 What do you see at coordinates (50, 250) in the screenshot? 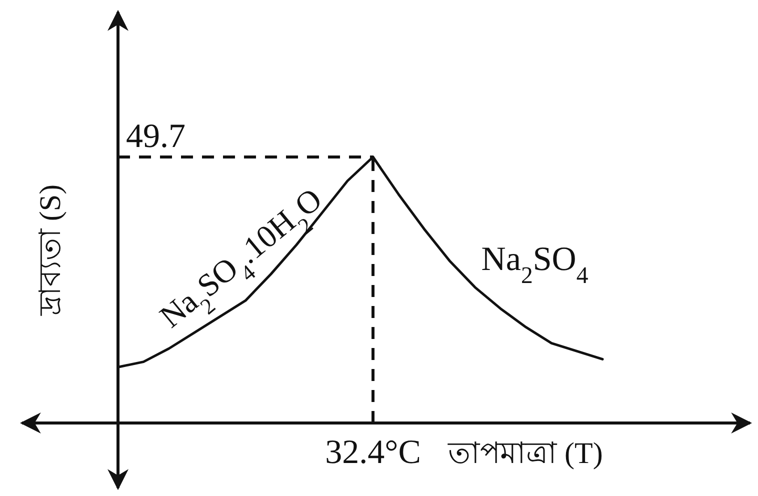
I see `y-axis-title: দ্রাব্যতা (S)` at bounding box center [50, 250].